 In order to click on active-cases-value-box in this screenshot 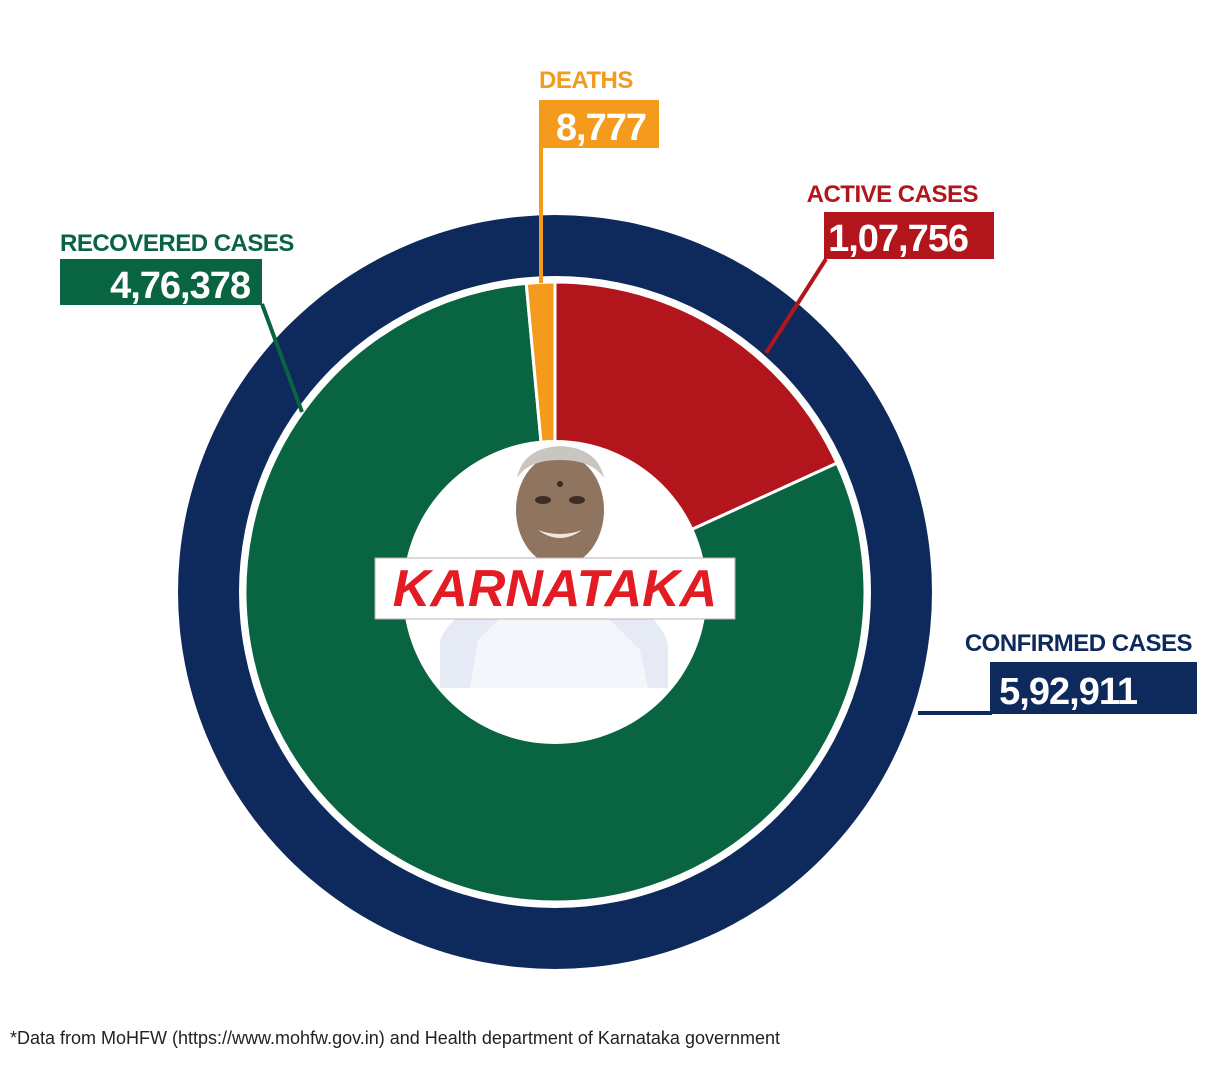, I will do `click(909, 235)`.